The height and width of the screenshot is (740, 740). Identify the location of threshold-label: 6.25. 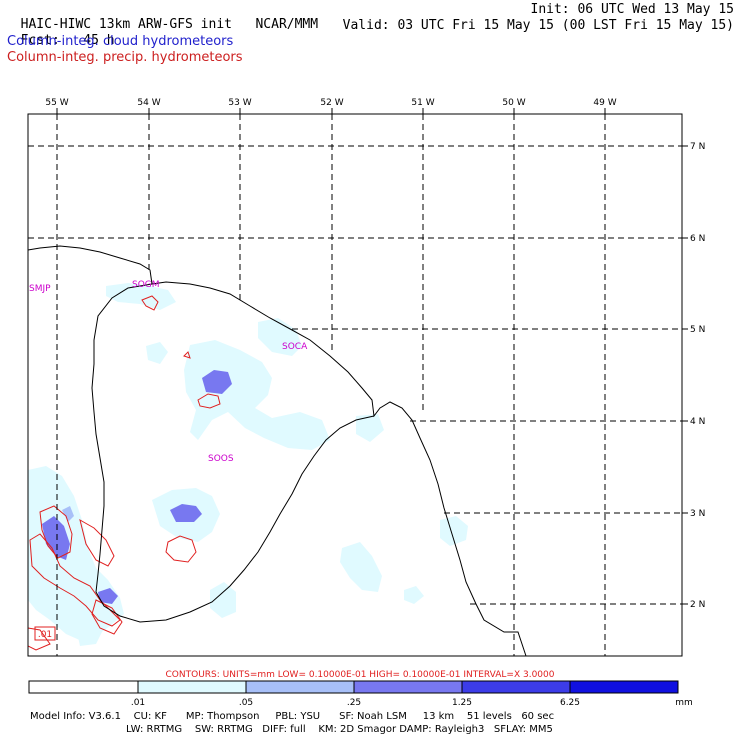
(570, 703).